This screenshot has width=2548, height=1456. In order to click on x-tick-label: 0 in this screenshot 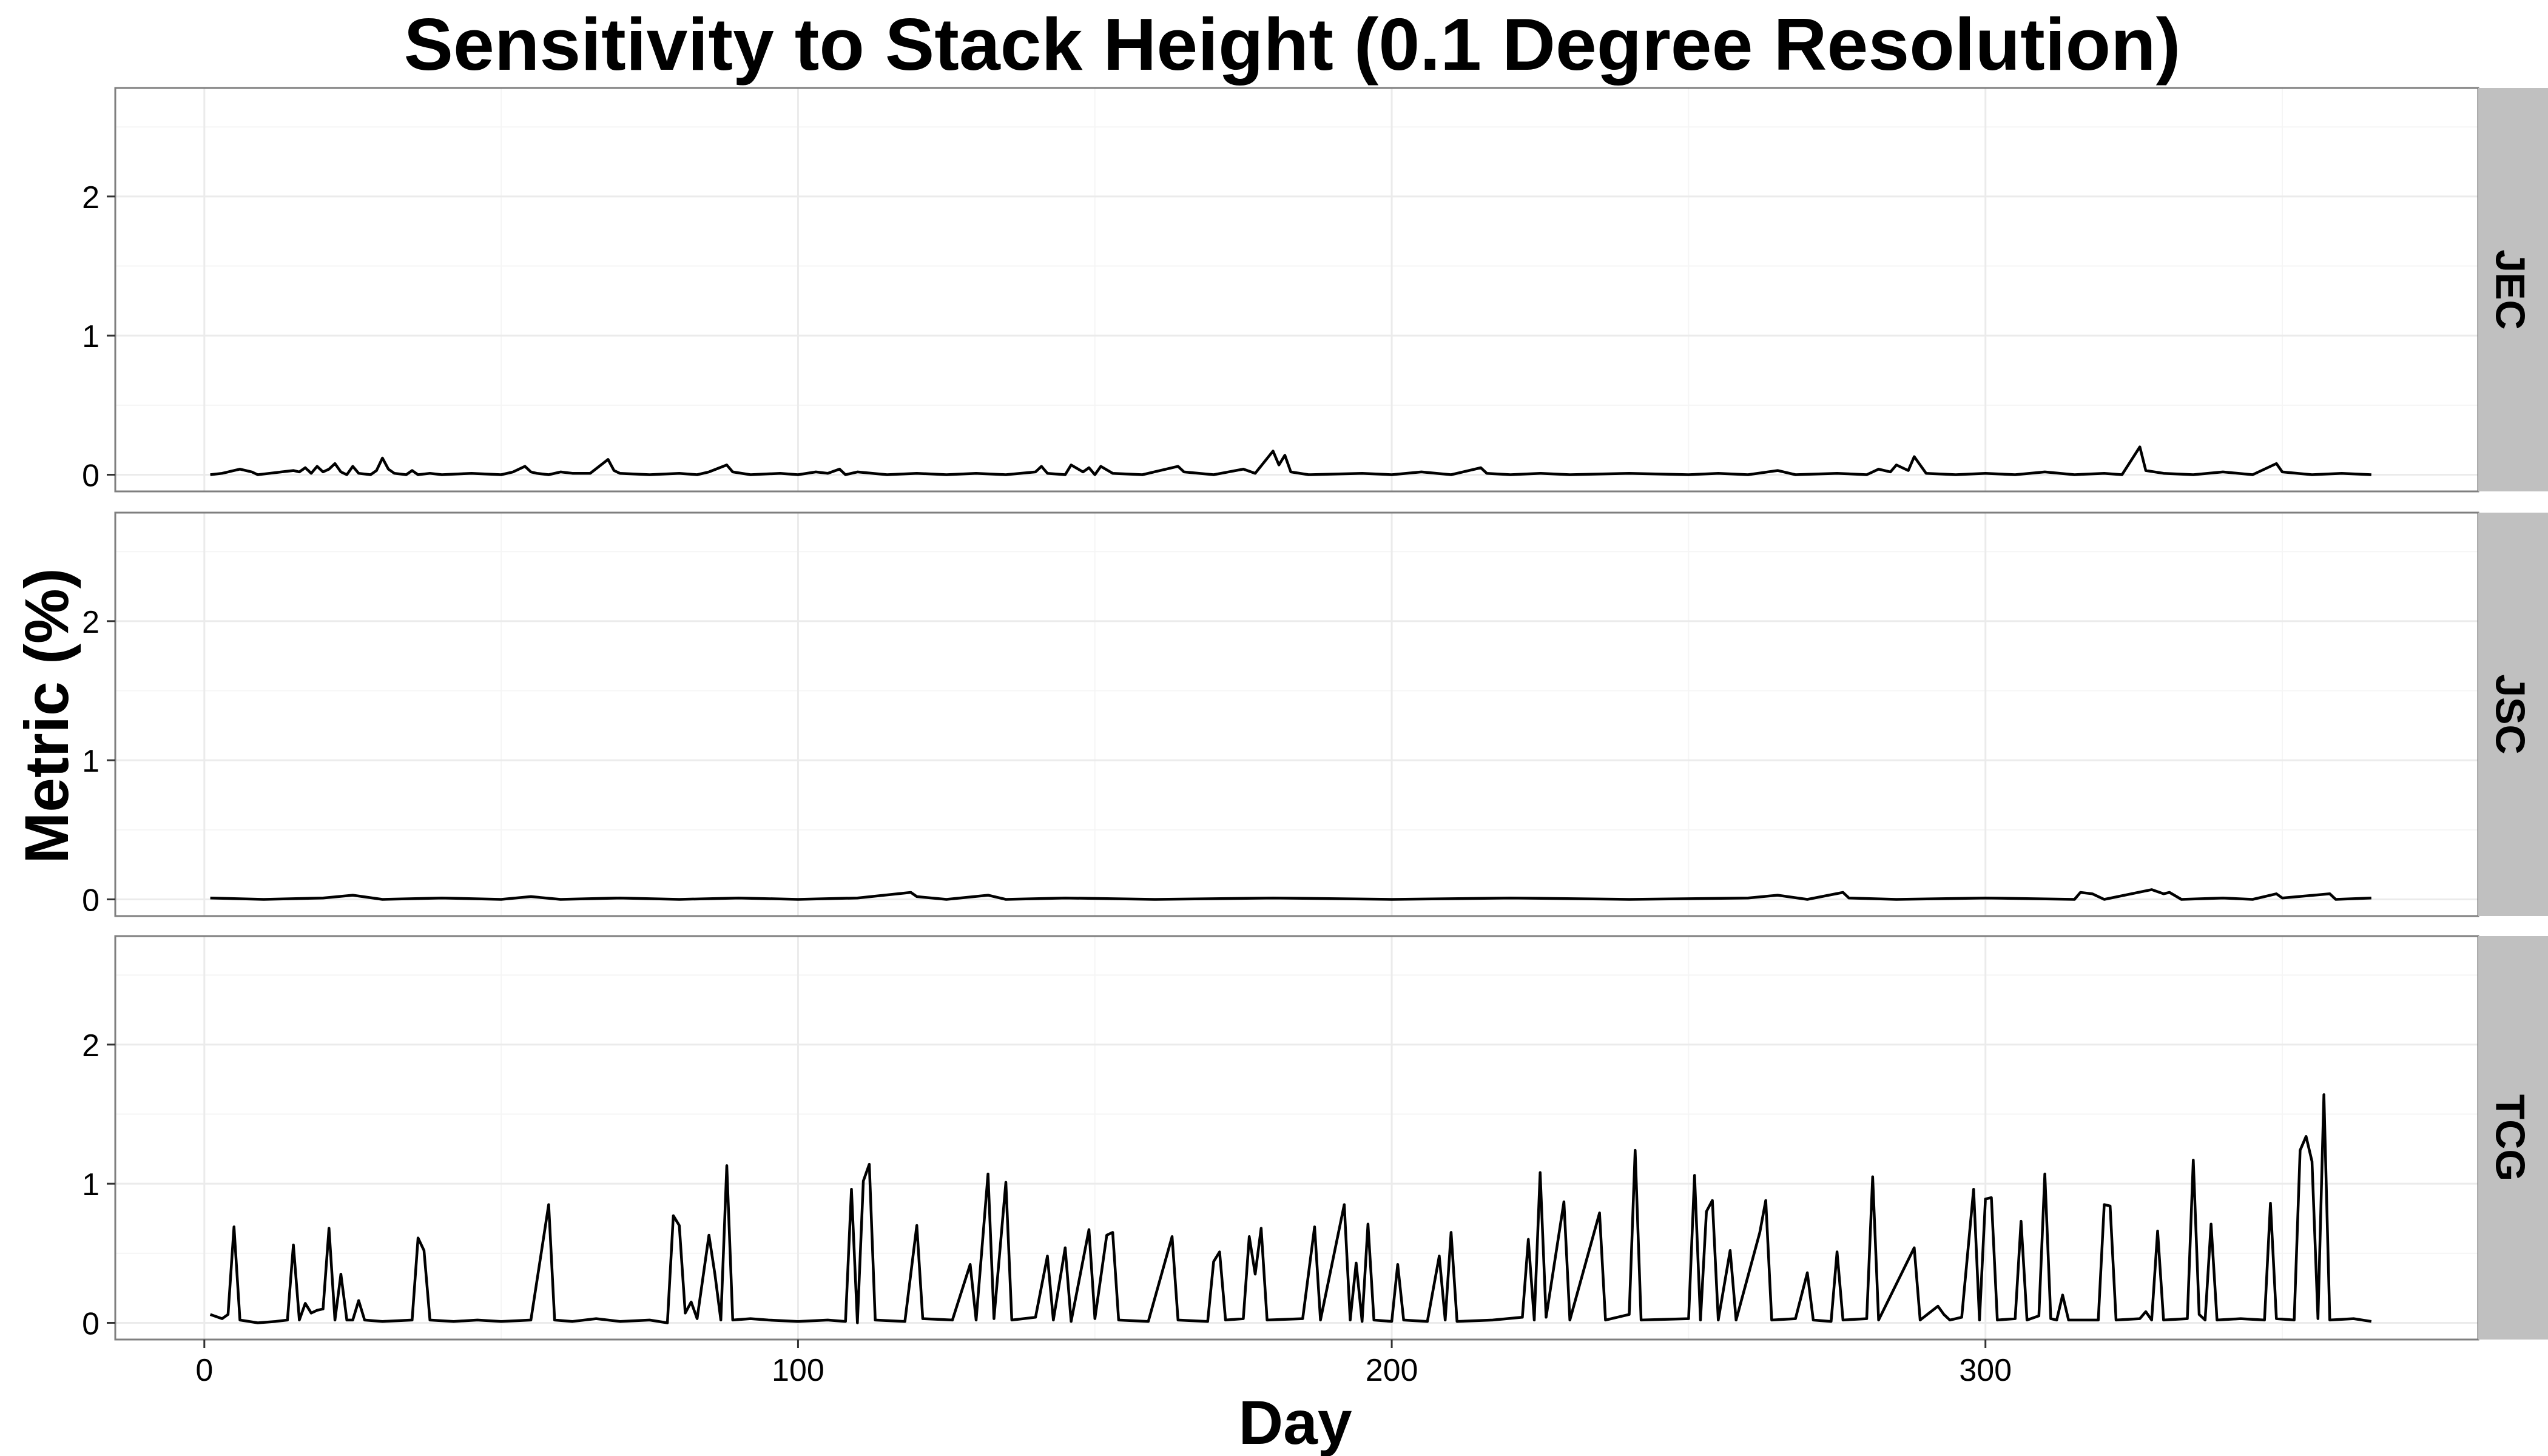, I will do `click(204, 1370)`.